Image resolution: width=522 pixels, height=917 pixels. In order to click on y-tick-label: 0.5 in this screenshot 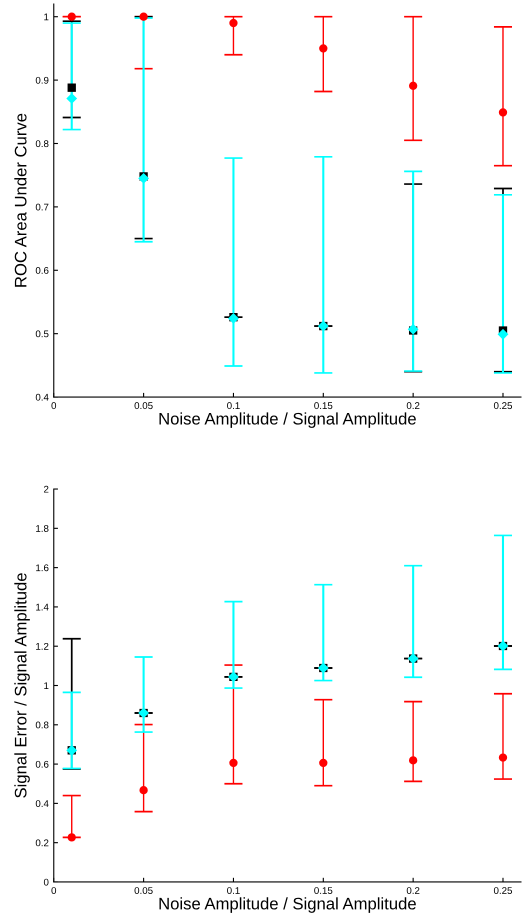, I will do `click(42, 334)`.